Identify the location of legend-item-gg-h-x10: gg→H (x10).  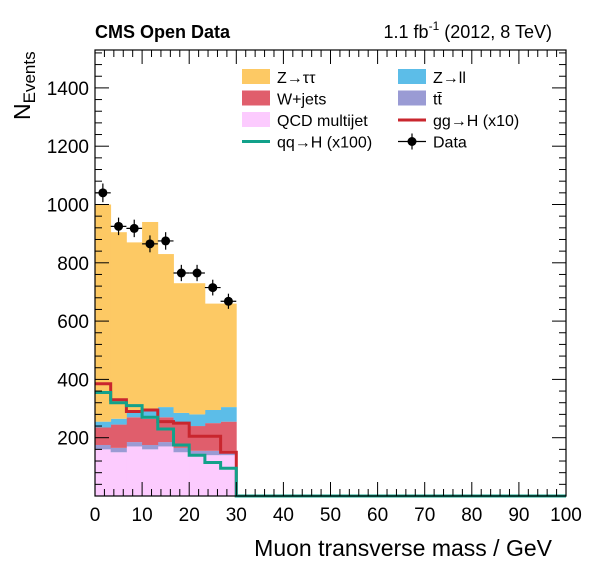
(458, 121).